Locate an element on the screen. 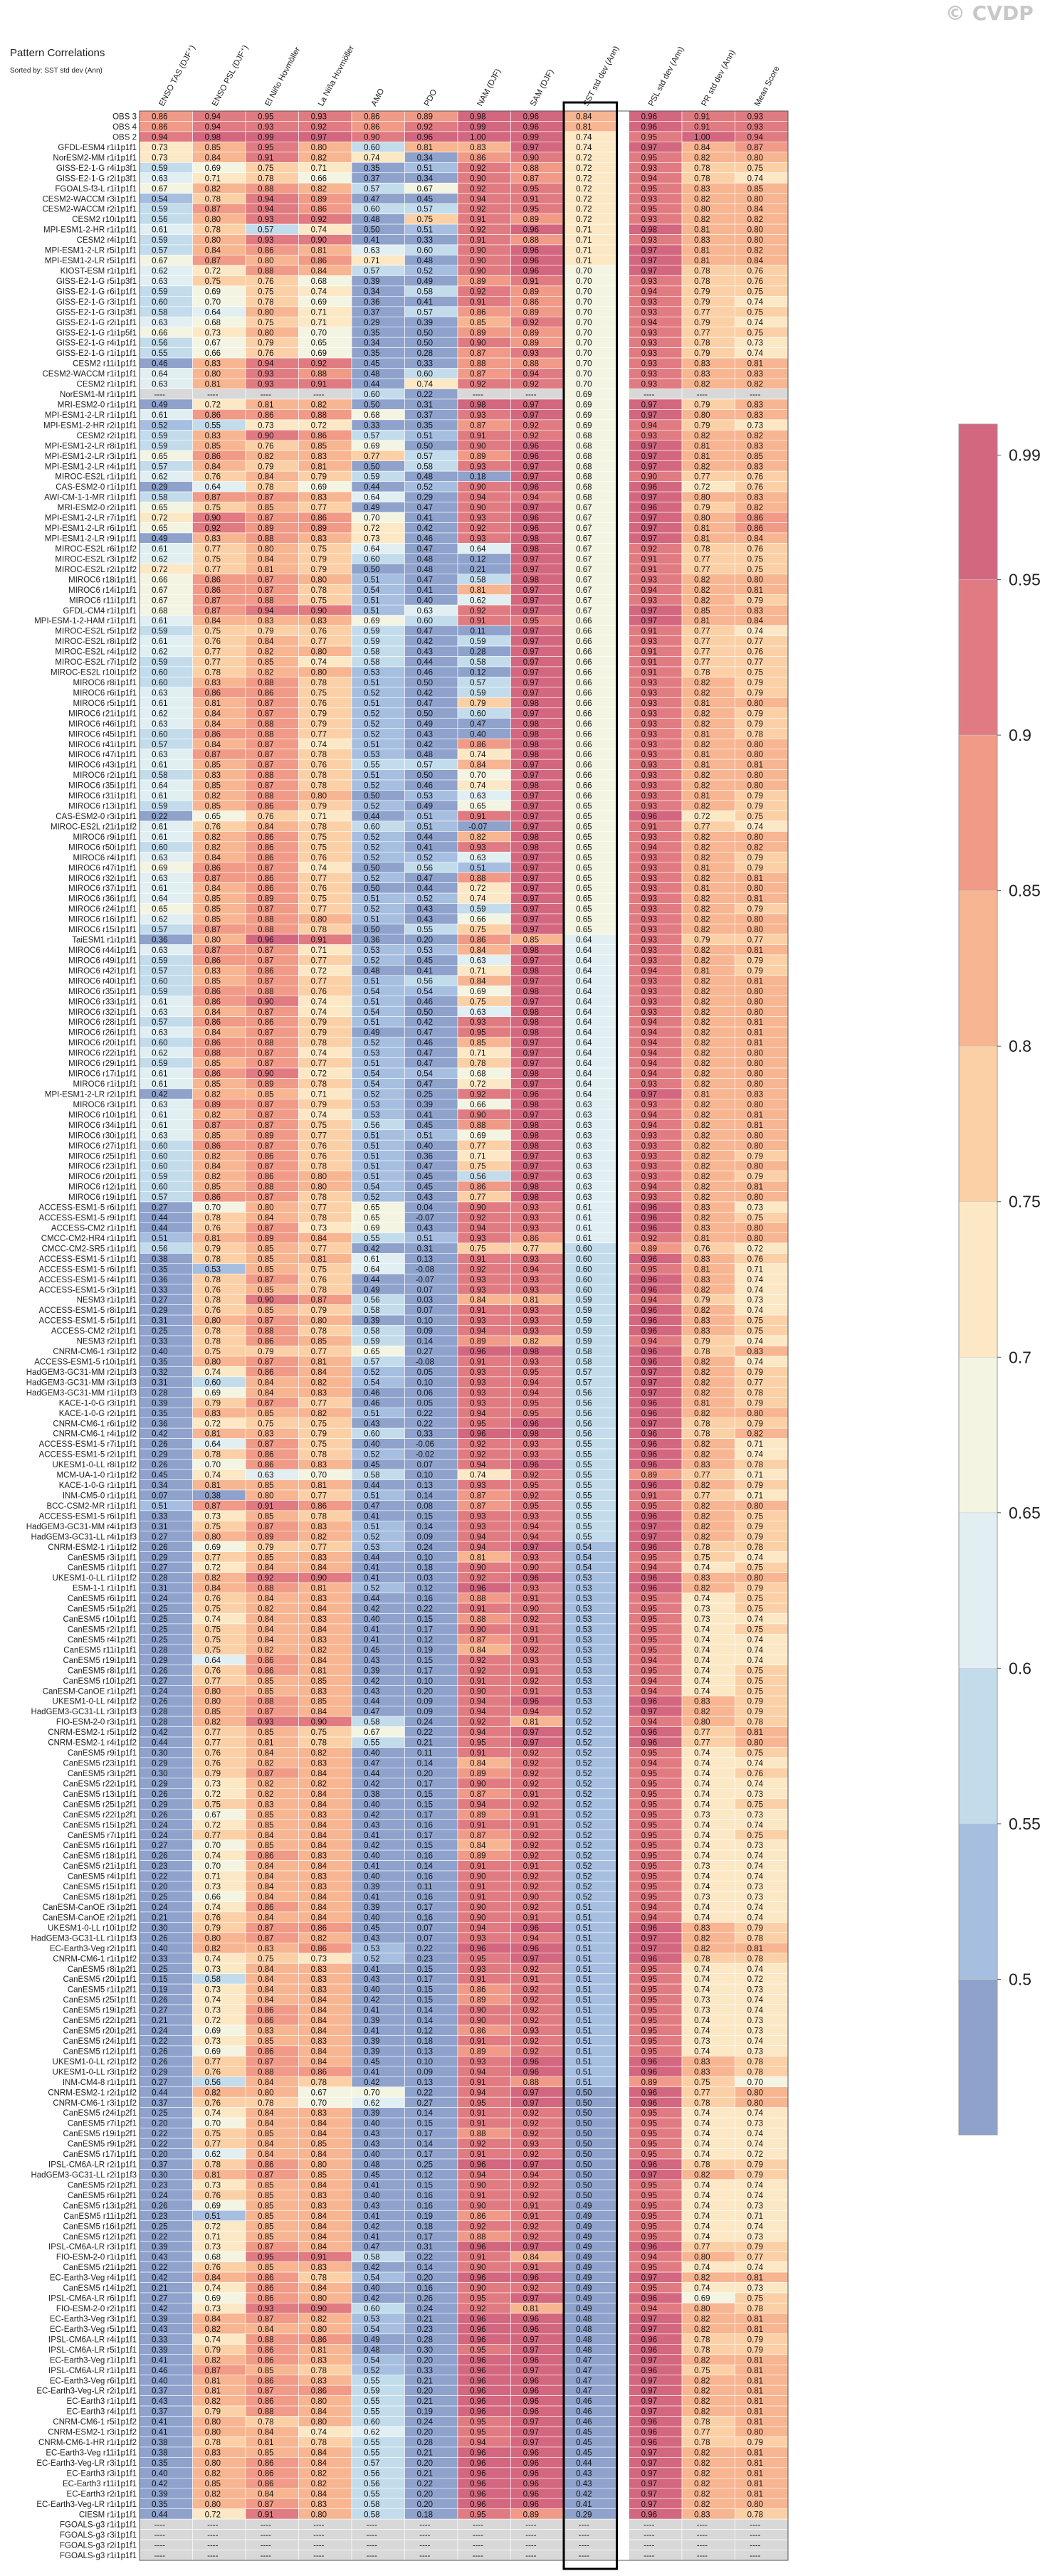 This screenshot has width=1045, height=2576. cell-value: 0.69 is located at coordinates (213, 1547).